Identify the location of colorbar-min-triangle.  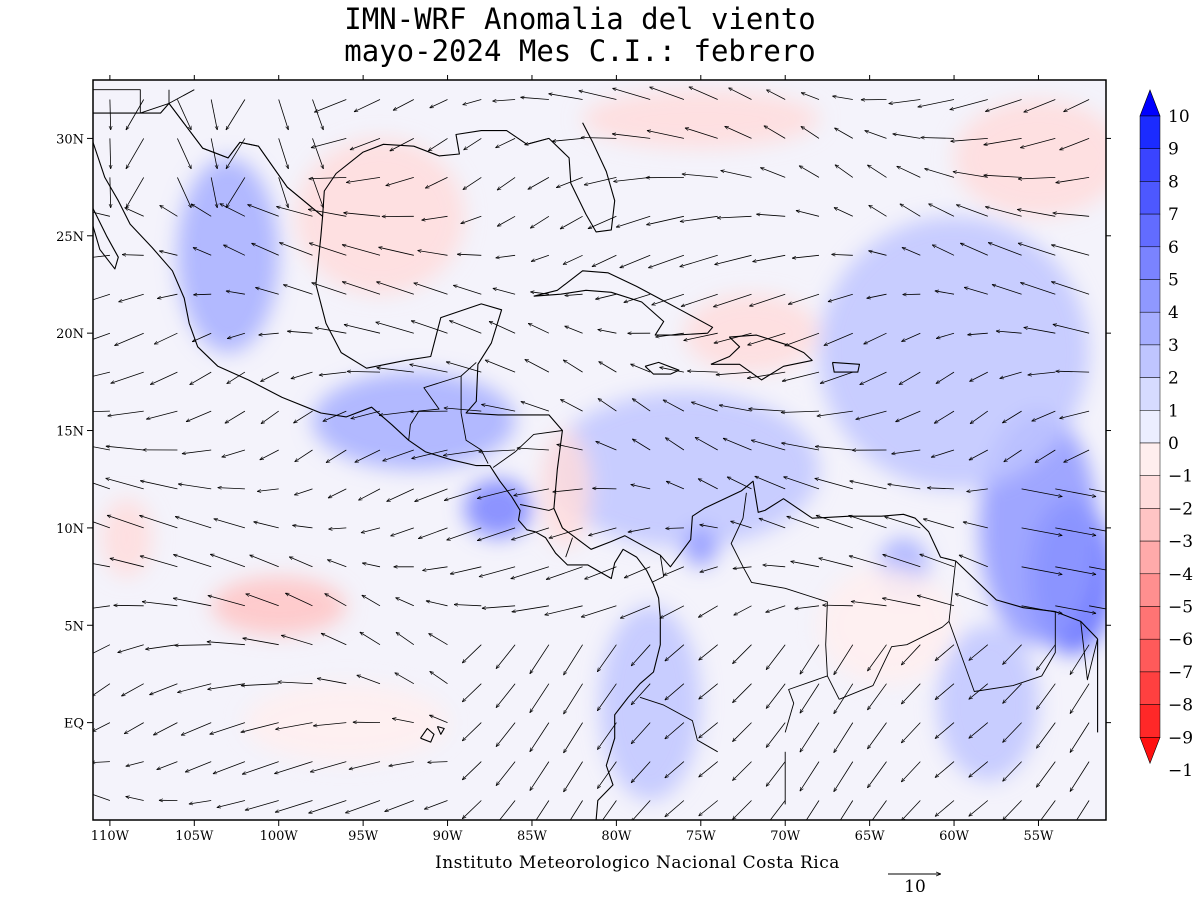
(1150, 751).